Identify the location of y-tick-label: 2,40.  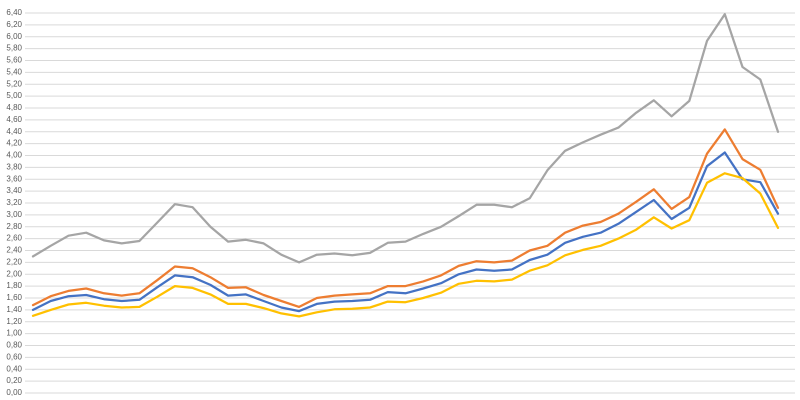
(14, 250).